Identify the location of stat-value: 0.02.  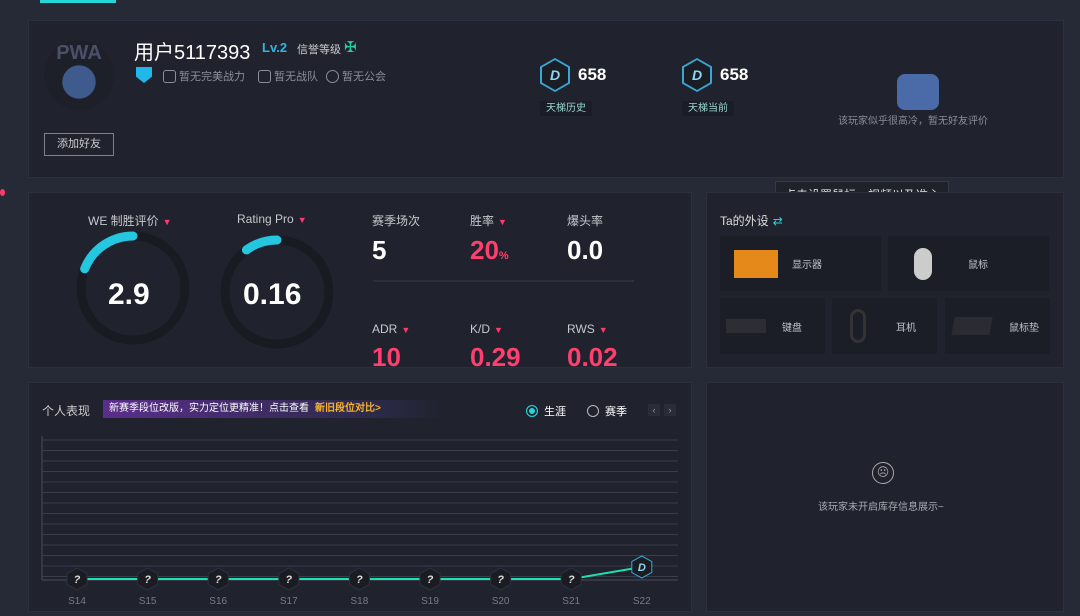
(592, 357).